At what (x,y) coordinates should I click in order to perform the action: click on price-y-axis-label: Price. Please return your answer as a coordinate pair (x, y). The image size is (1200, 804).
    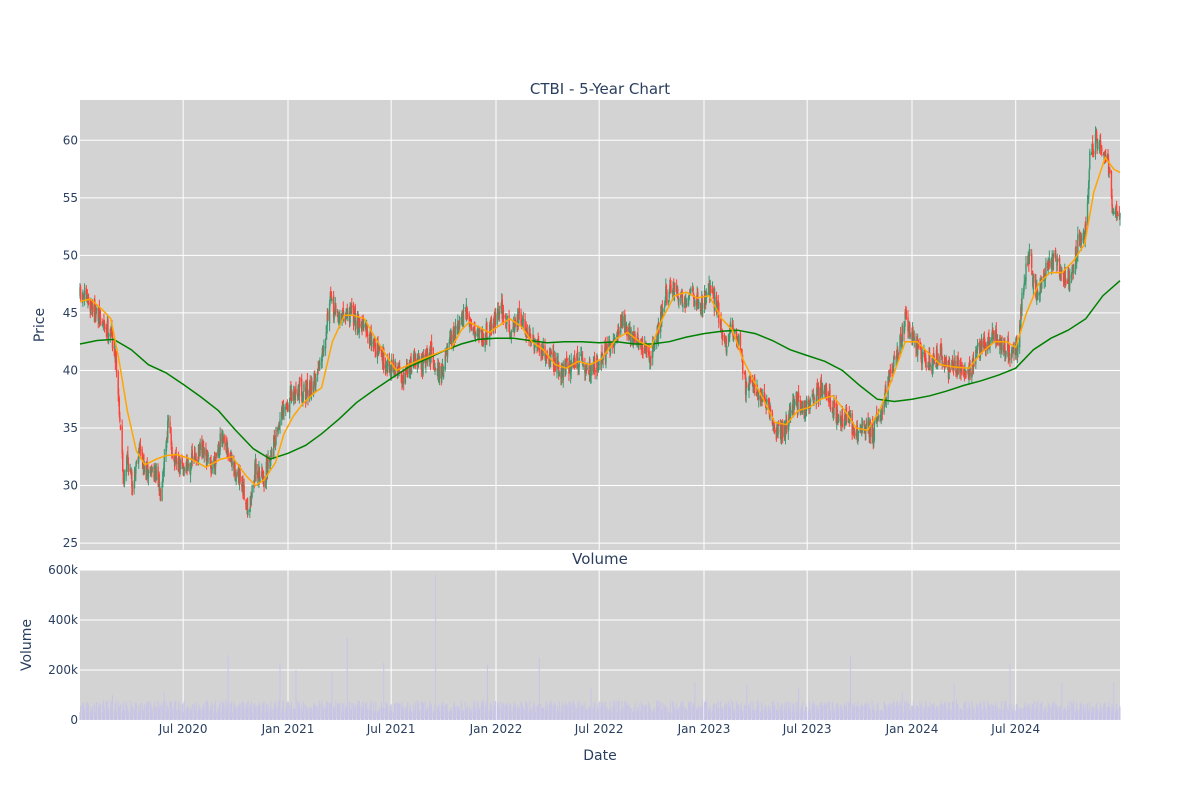
    Looking at the image, I should click on (40, 325).